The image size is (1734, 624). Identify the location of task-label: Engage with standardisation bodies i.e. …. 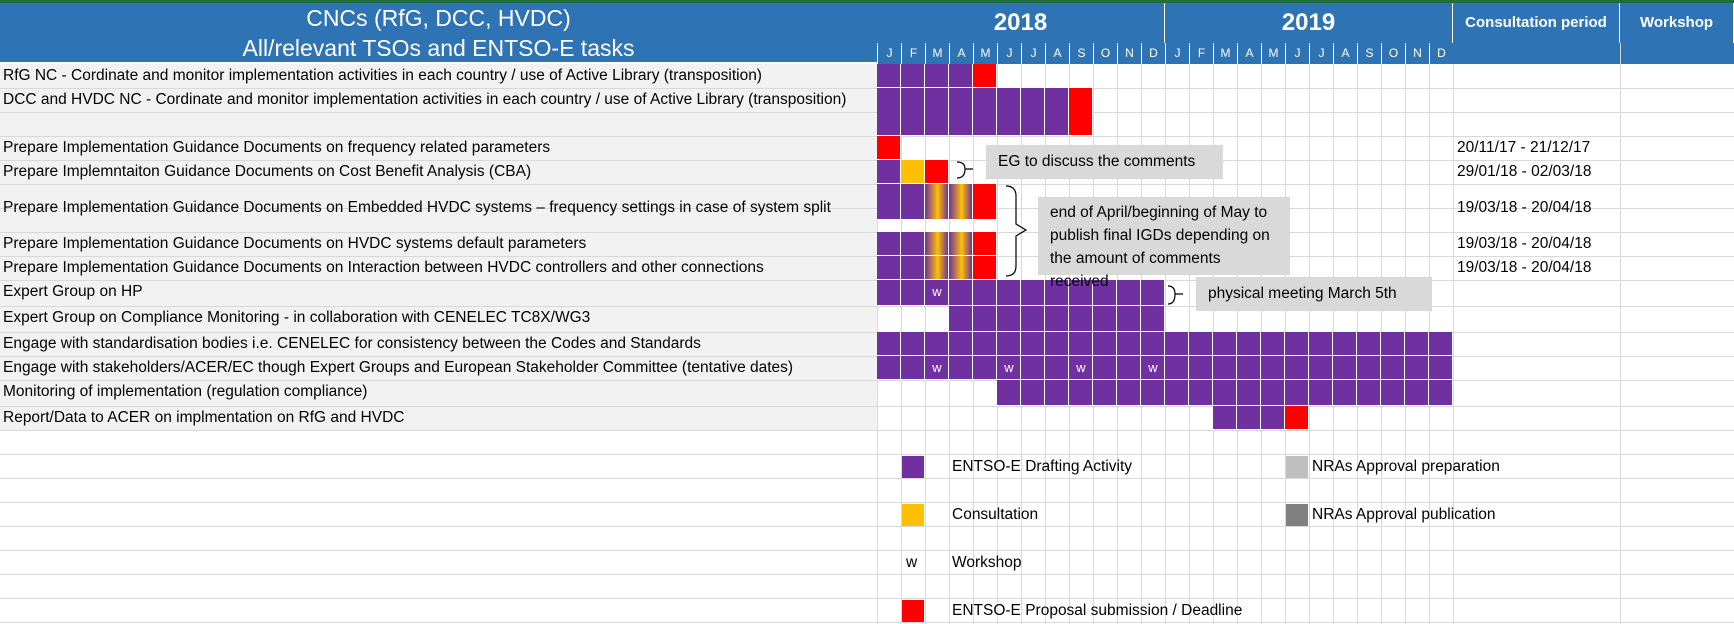
(352, 343).